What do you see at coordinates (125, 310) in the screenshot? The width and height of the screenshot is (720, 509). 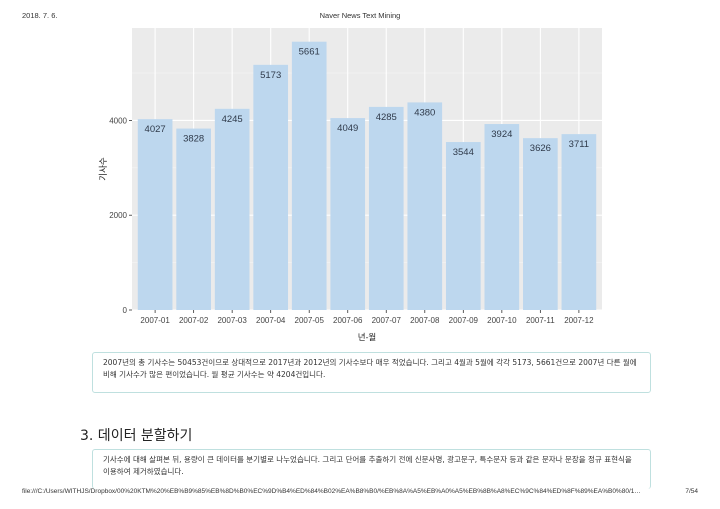 I see `y-tick-label: 0` at bounding box center [125, 310].